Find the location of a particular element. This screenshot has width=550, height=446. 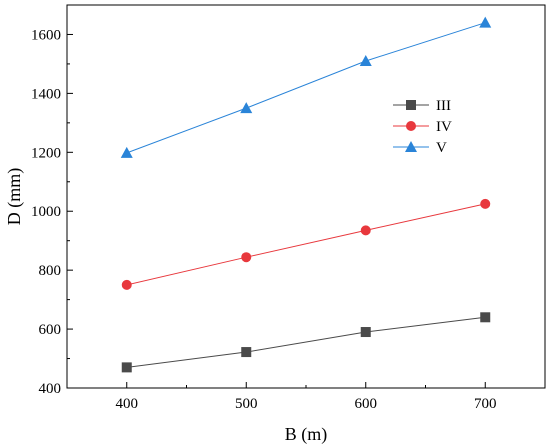

y-tick-label: 400 is located at coordinates (50, 389).